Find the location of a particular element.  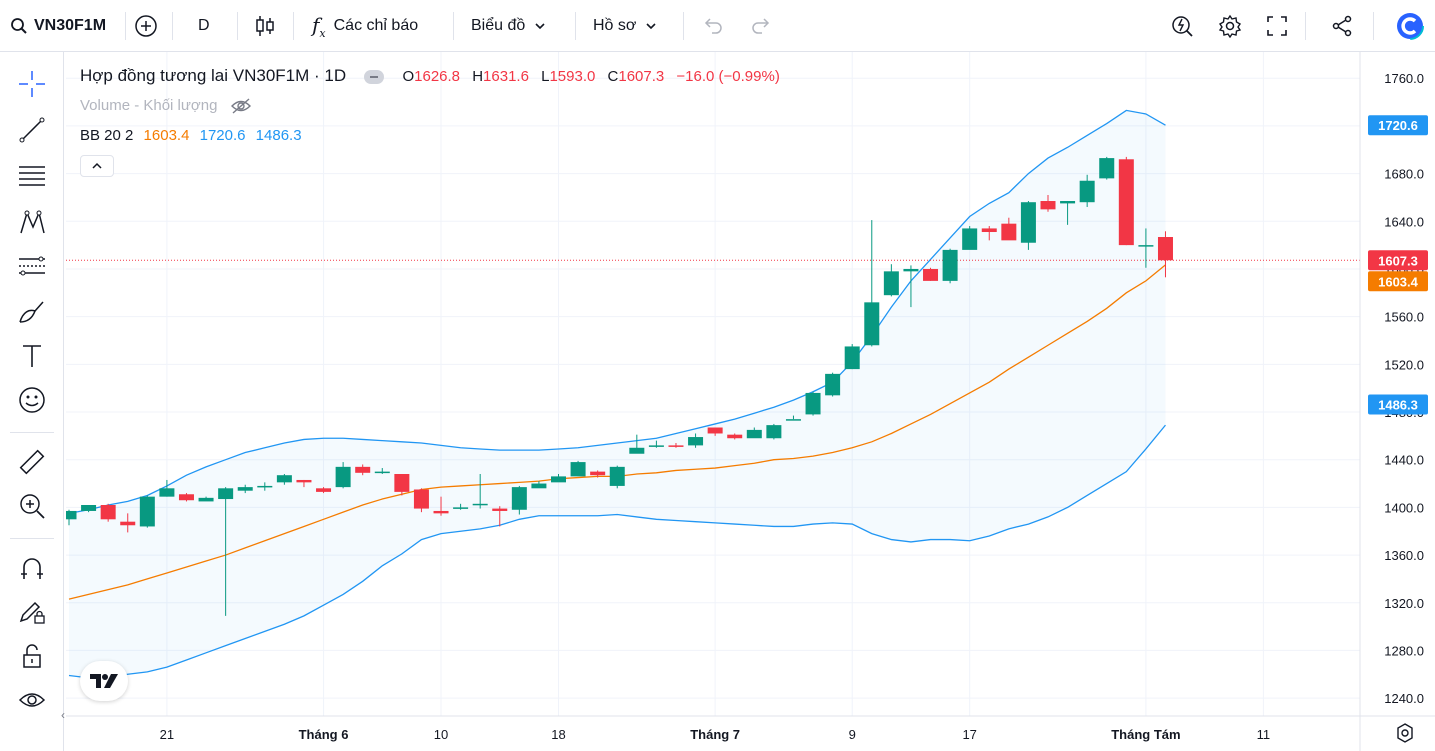

text-tool is located at coordinates (32, 356).